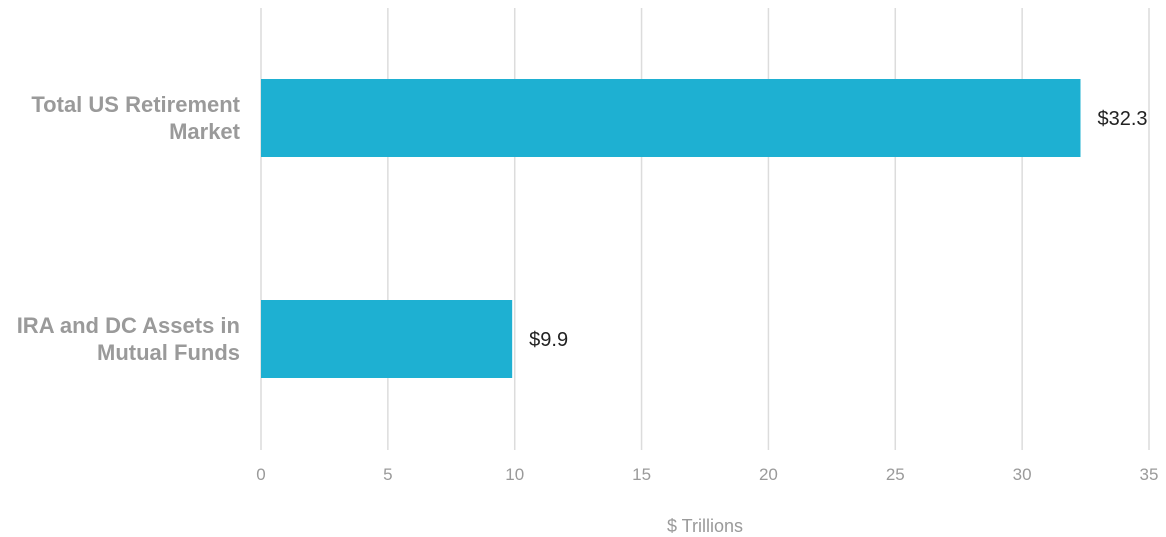 This screenshot has width=1166, height=537. Describe the element at coordinates (1122, 119) in the screenshot. I see `data-label: $32.3` at that location.